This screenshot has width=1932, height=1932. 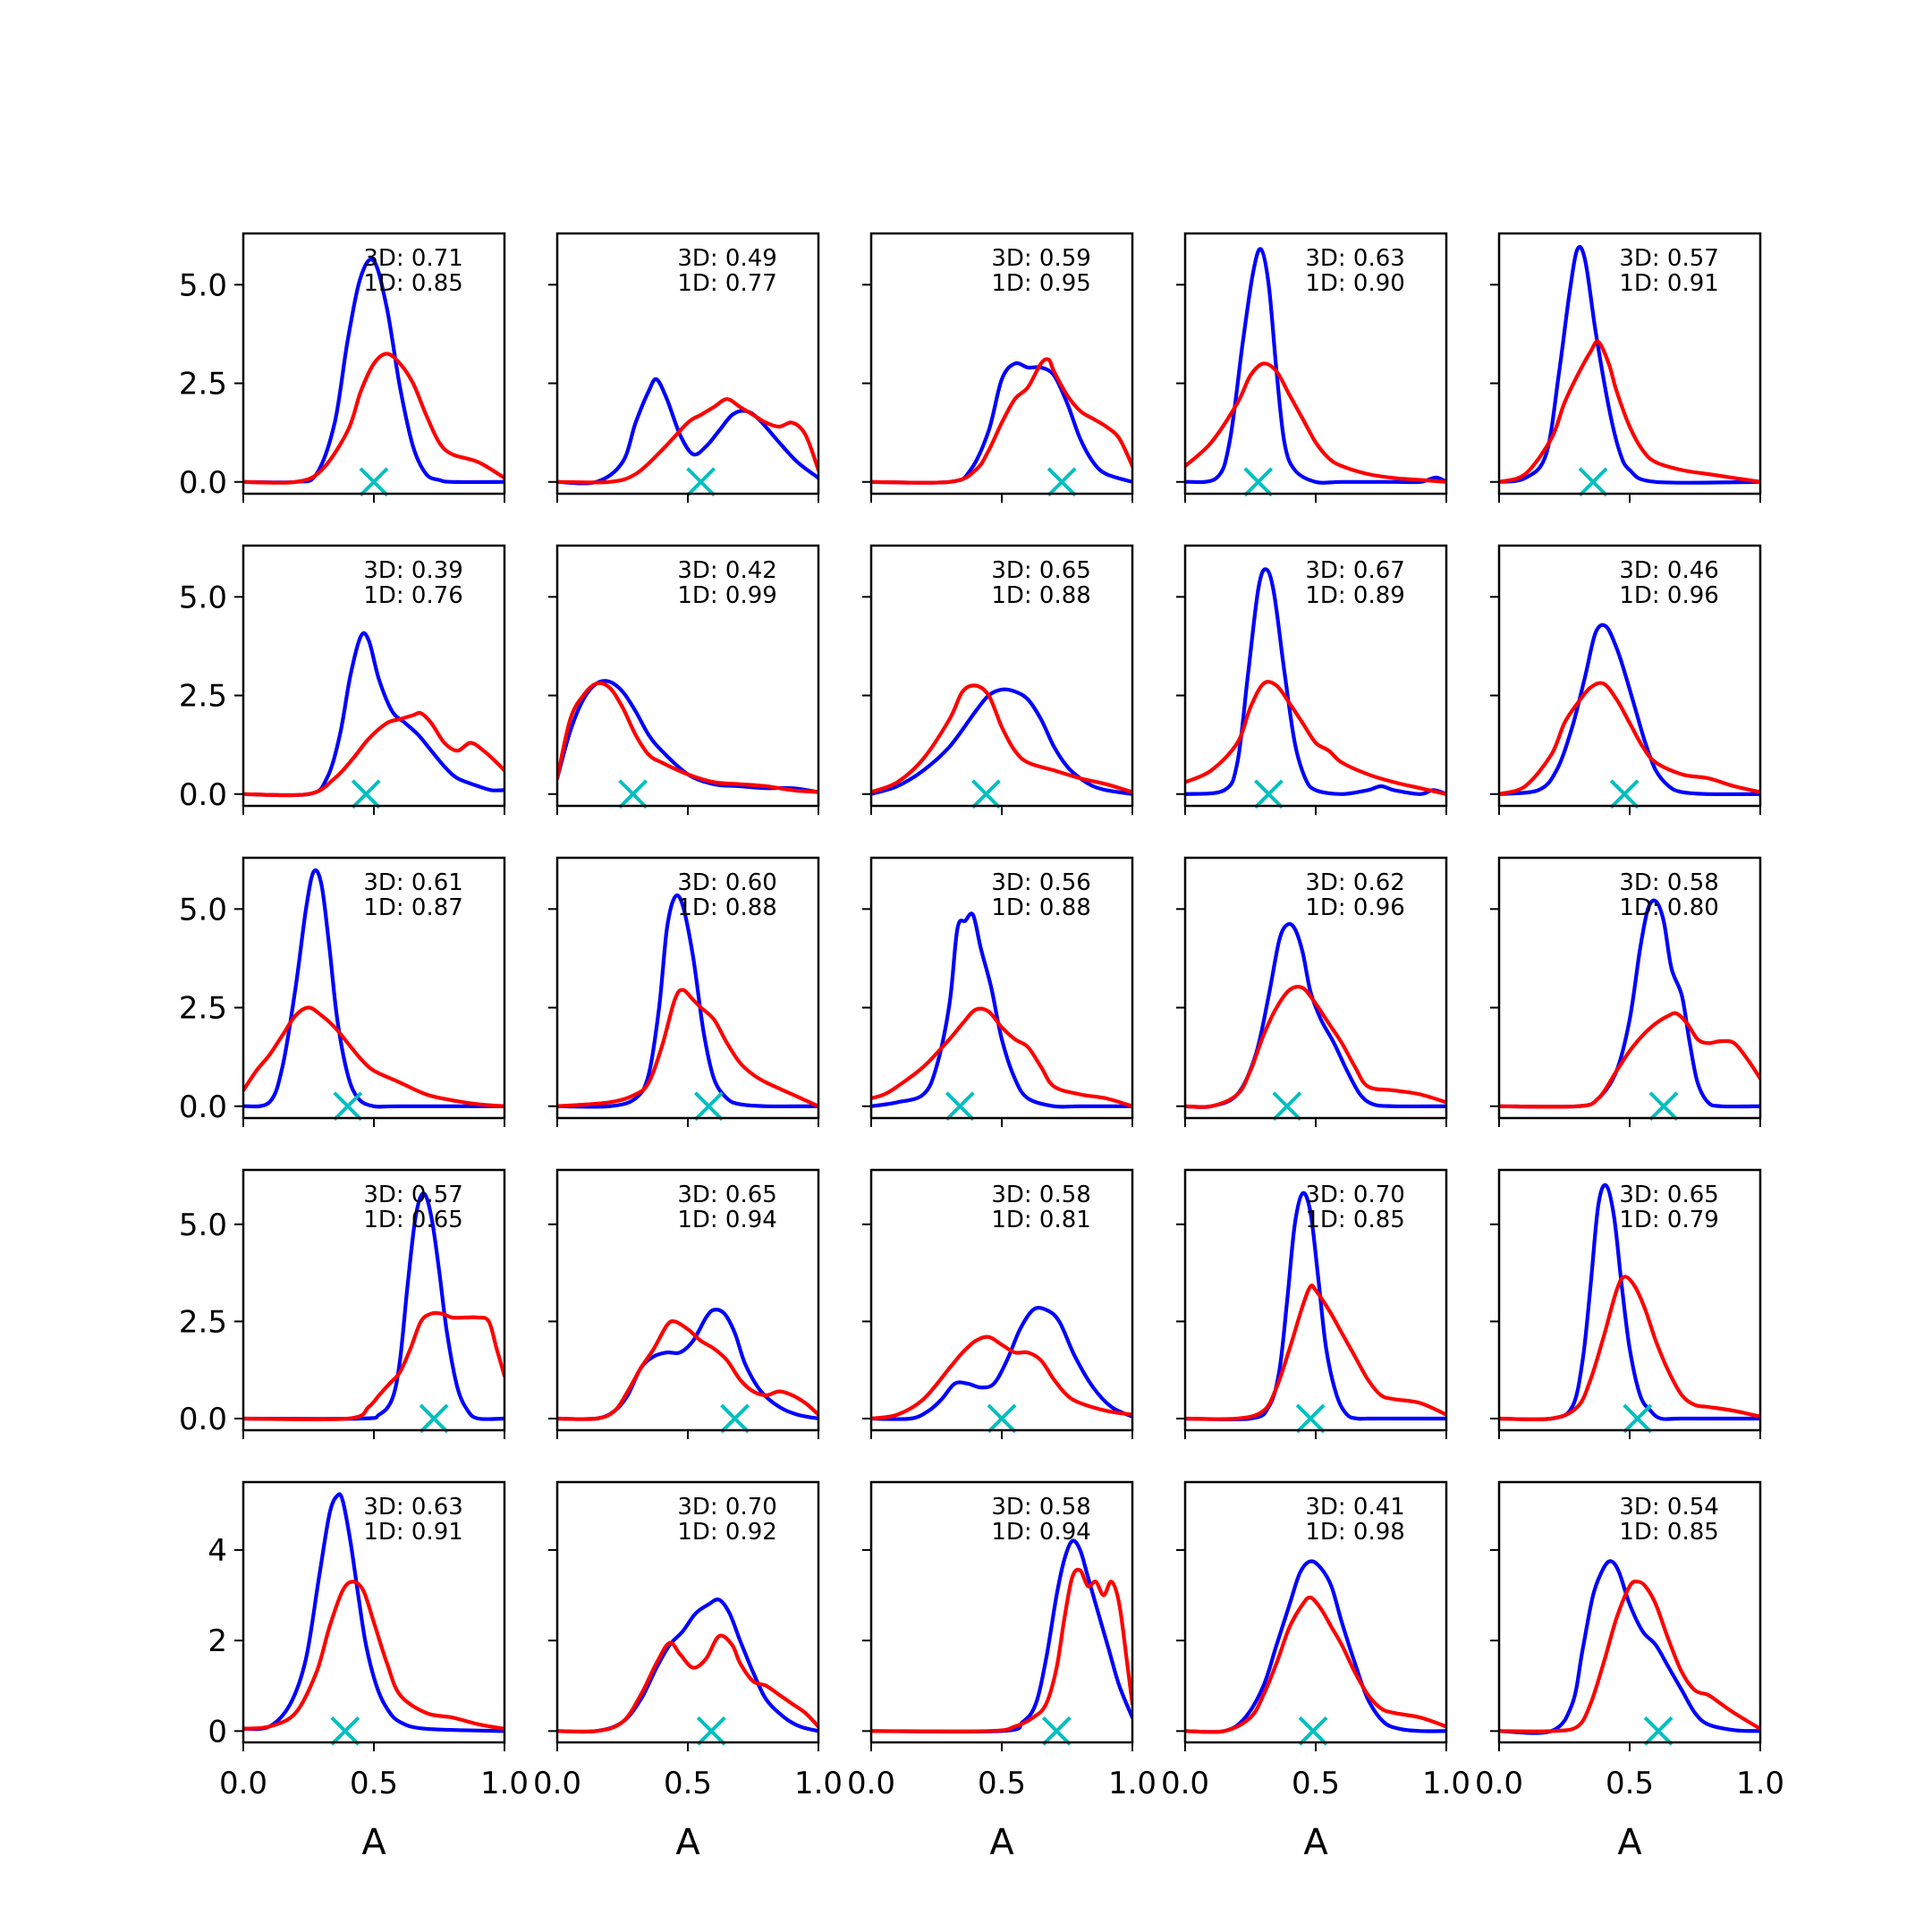 What do you see at coordinates (412, 1532) in the screenshot?
I see `annotation-text: 1D: 0.91` at bounding box center [412, 1532].